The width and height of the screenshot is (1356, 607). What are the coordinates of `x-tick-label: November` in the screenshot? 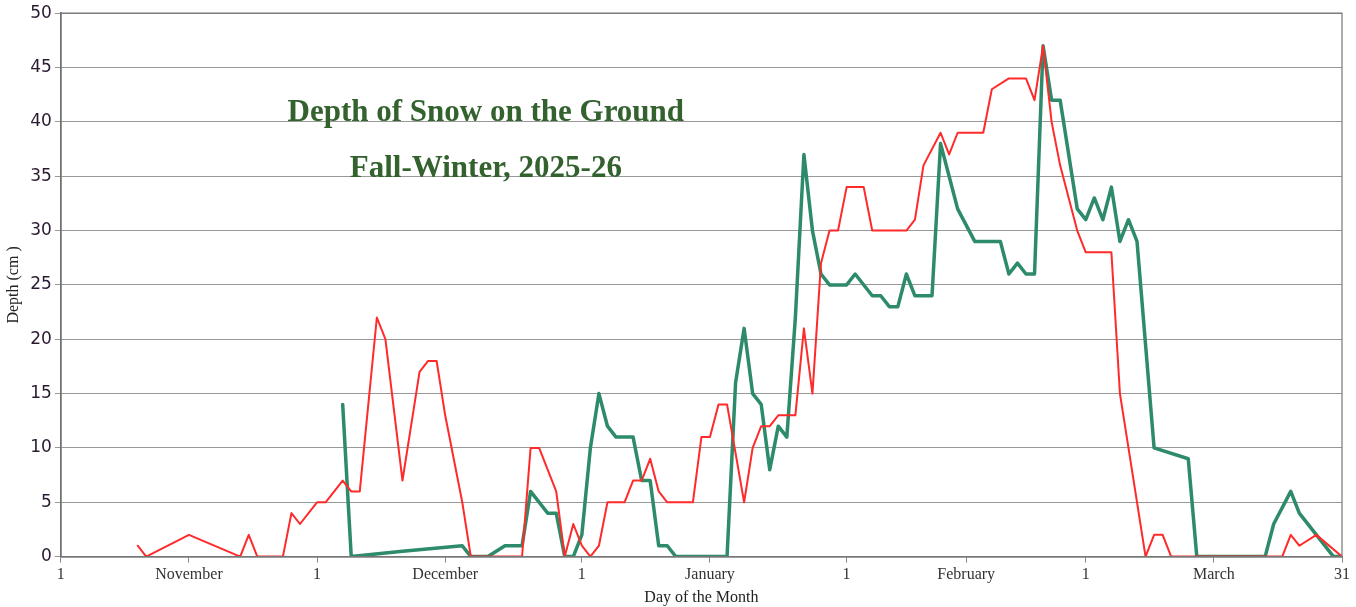 It's located at (189, 574).